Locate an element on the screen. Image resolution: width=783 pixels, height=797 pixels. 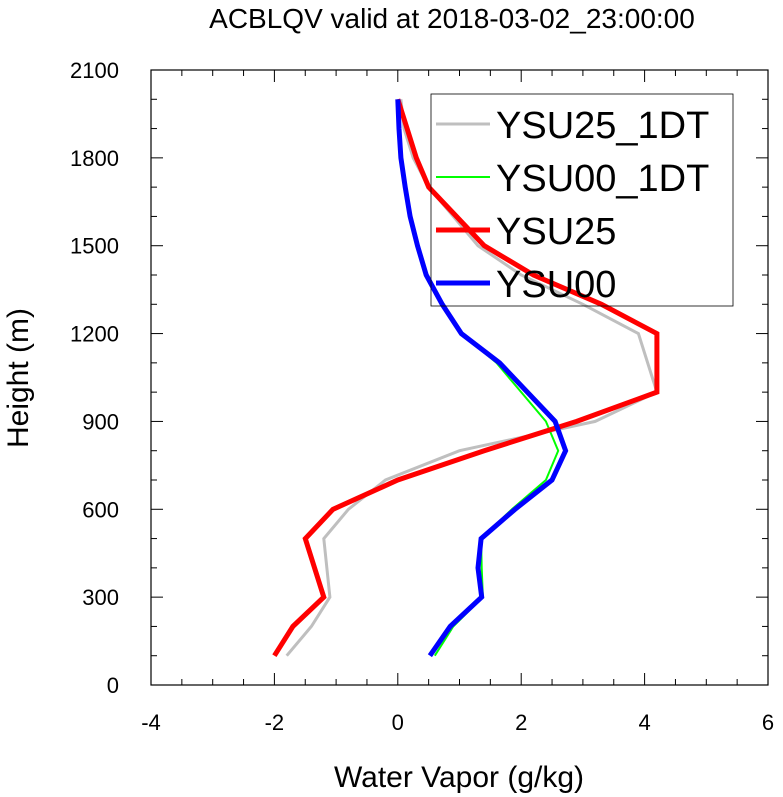
legend-label: YSU00 is located at coordinates (556, 285).